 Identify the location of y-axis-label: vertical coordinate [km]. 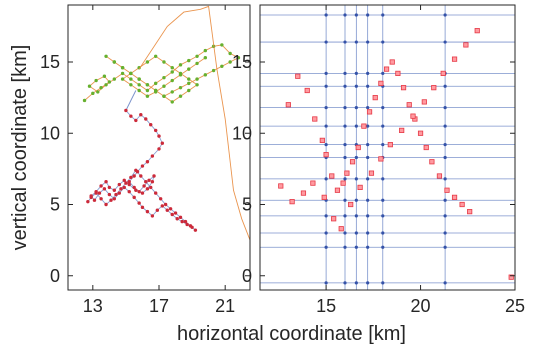
(20, 148).